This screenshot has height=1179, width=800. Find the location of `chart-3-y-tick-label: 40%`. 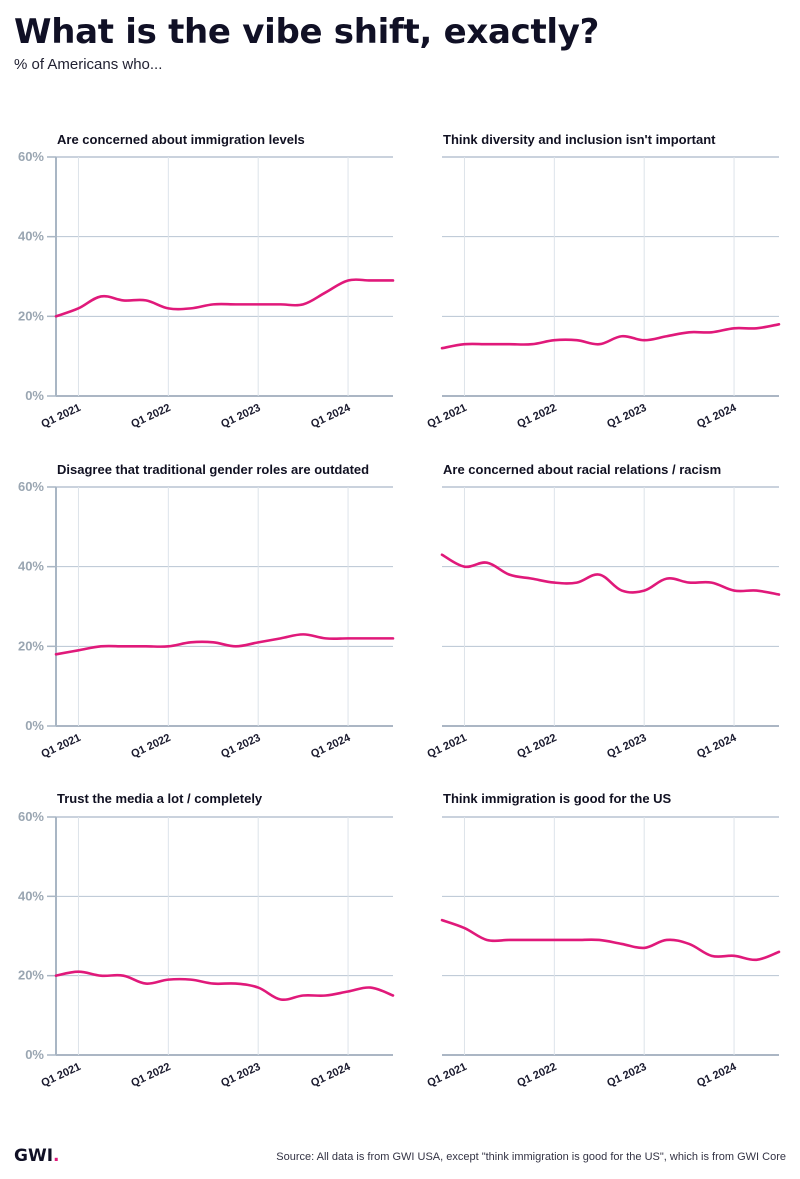

chart-3-y-tick-label: 40% is located at coordinates (31, 566).